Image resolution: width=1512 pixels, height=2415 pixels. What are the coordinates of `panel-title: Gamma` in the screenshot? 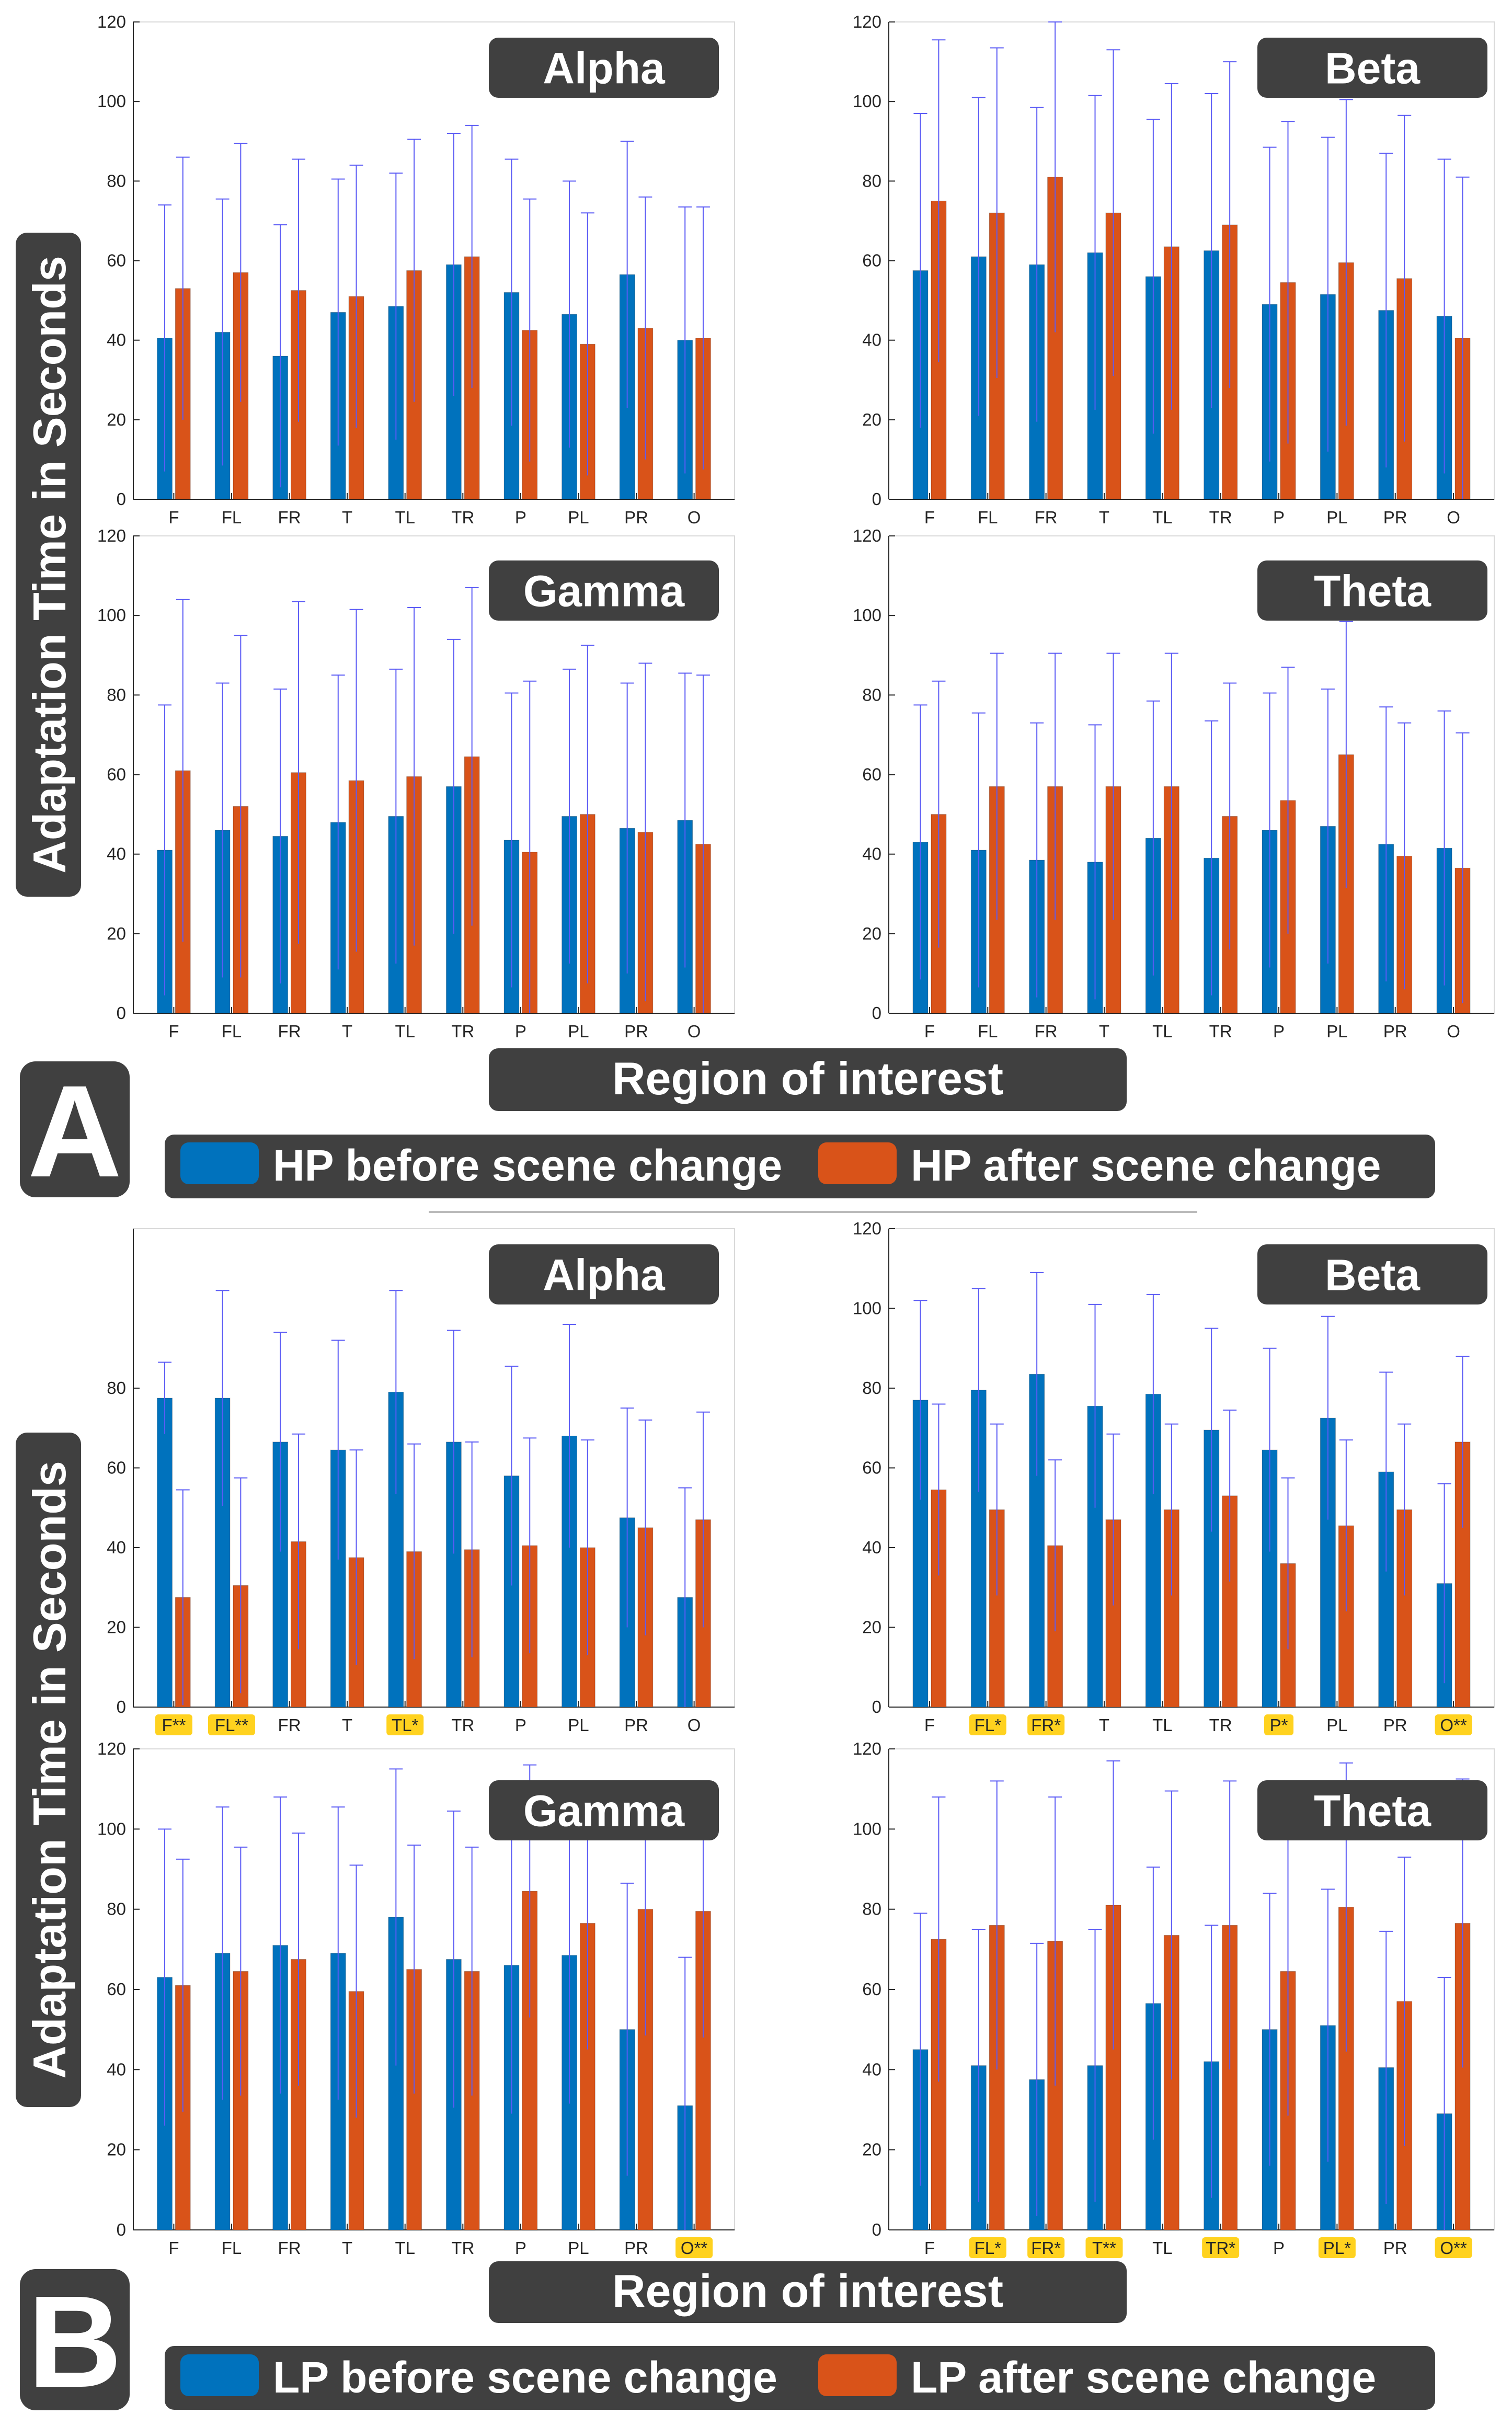 It's located at (604, 1811).